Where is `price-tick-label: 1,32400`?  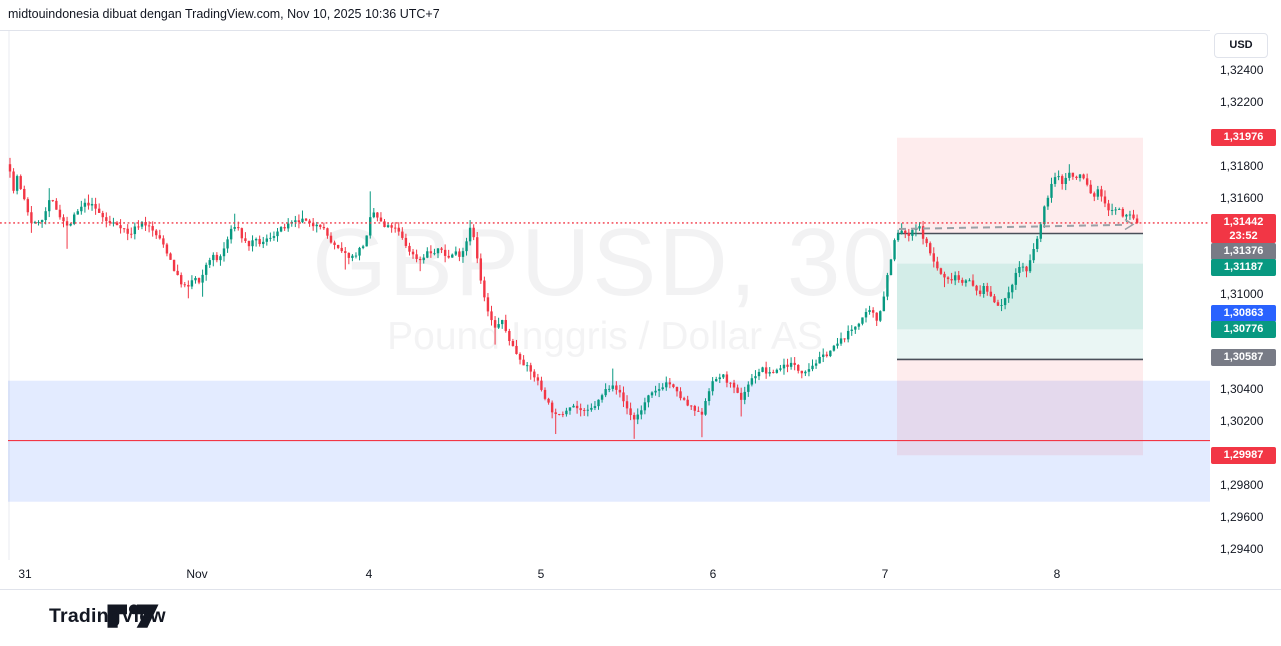 price-tick-label: 1,32400 is located at coordinates (1242, 70).